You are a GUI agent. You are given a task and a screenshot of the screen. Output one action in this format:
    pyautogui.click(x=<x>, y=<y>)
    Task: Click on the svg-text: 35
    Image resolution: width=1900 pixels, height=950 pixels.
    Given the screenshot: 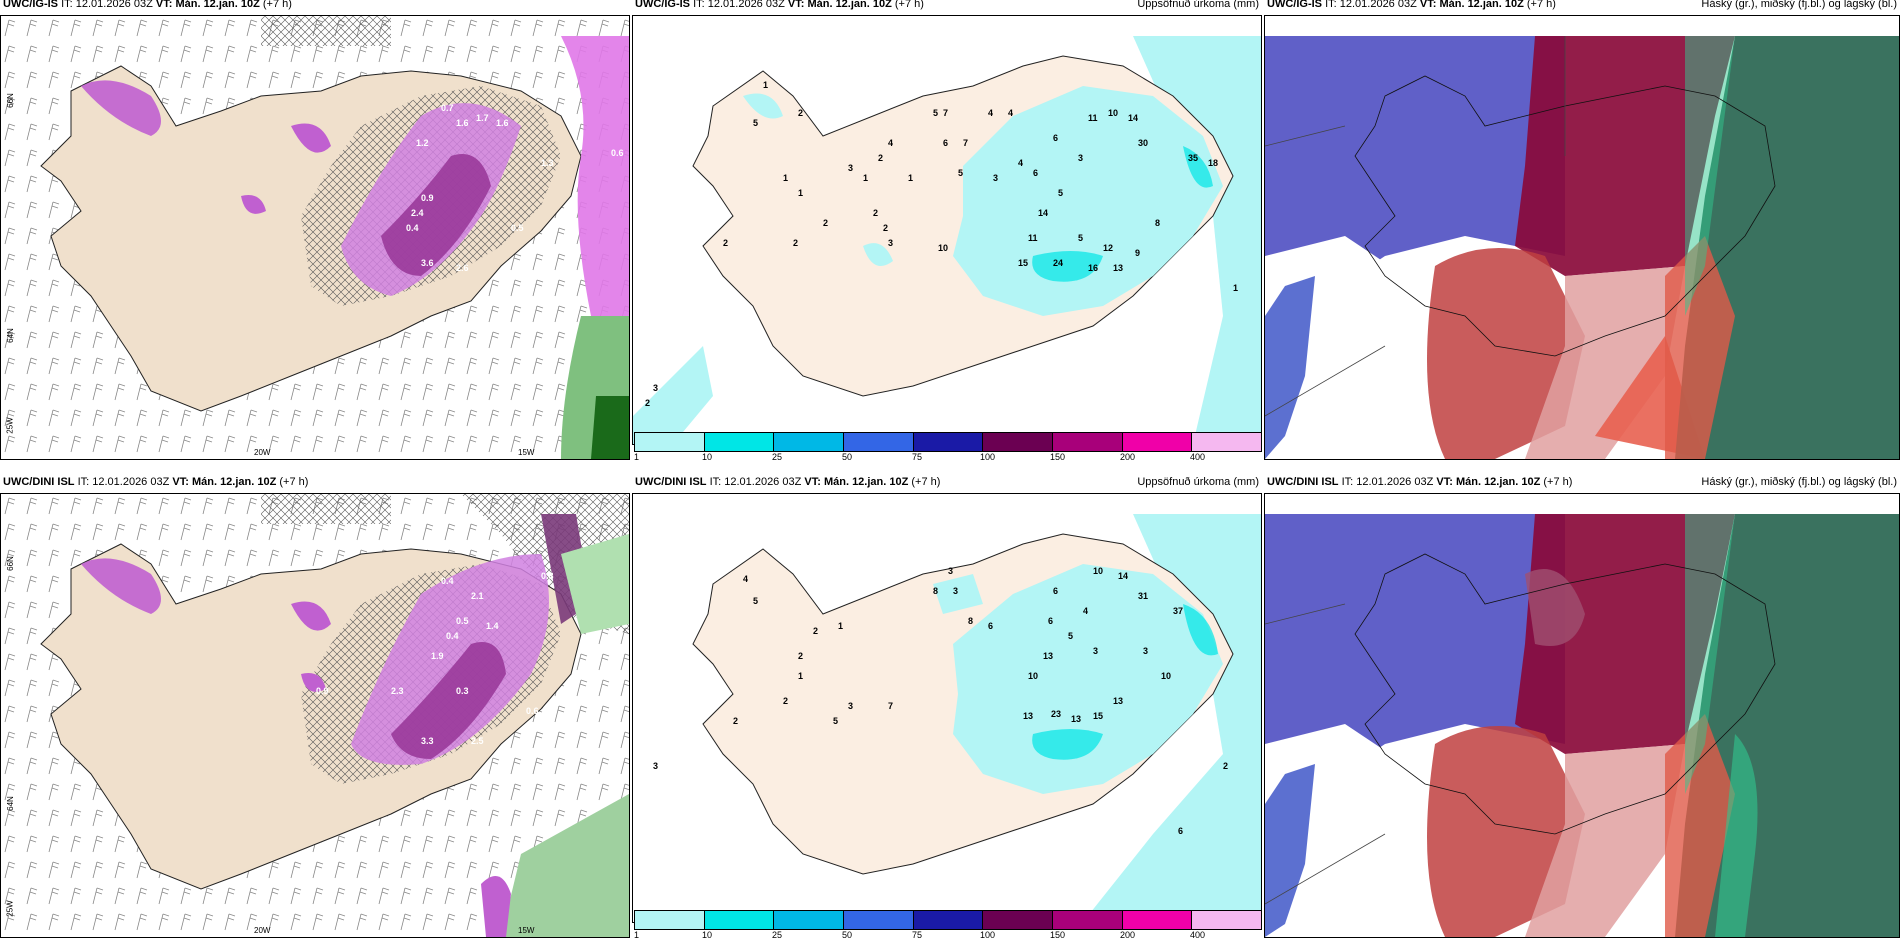 What is the action you would take?
    pyautogui.click(x=1193, y=158)
    